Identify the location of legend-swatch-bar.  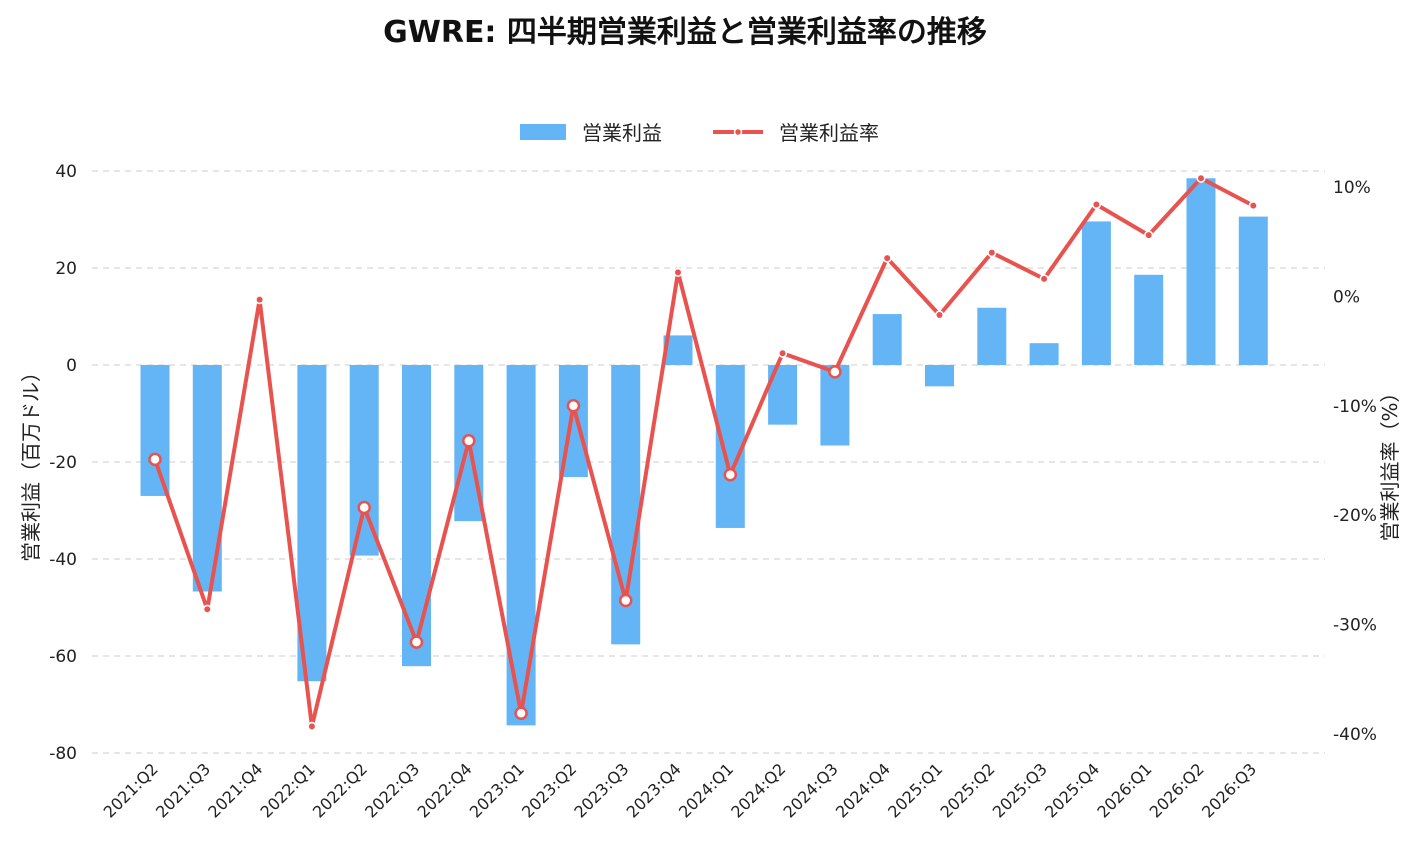
(543, 132).